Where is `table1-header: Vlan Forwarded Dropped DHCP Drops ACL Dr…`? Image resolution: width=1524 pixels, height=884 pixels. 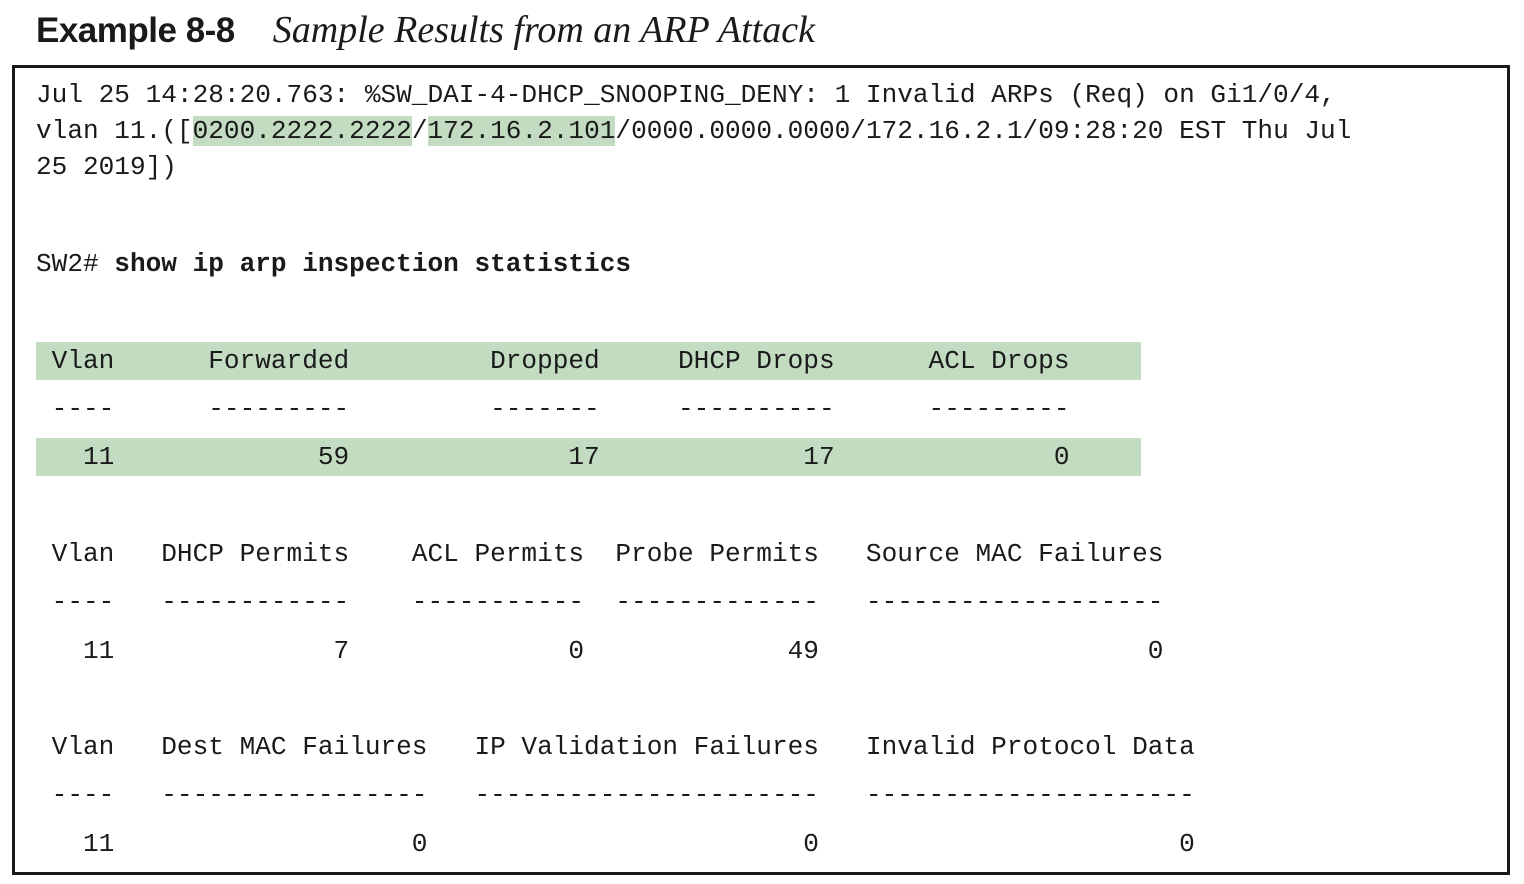 table1-header: Vlan Forwarded Dropped DHCP Drops ACL Dr… is located at coordinates (553, 361).